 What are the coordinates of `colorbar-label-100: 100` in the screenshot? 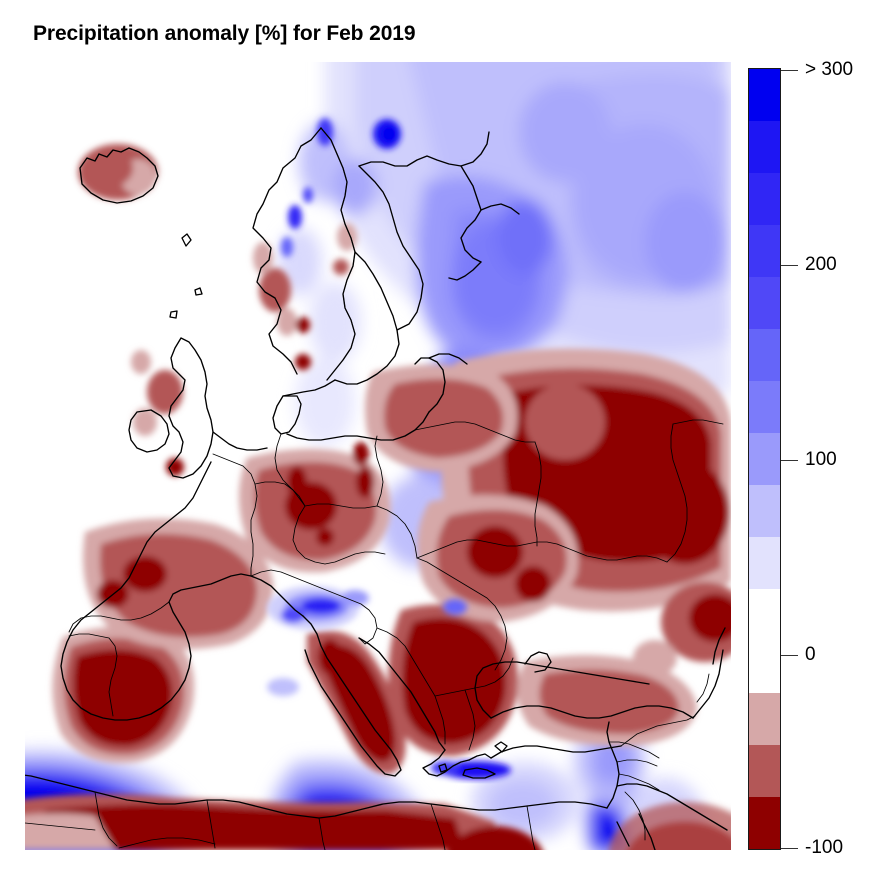 It's located at (821, 459).